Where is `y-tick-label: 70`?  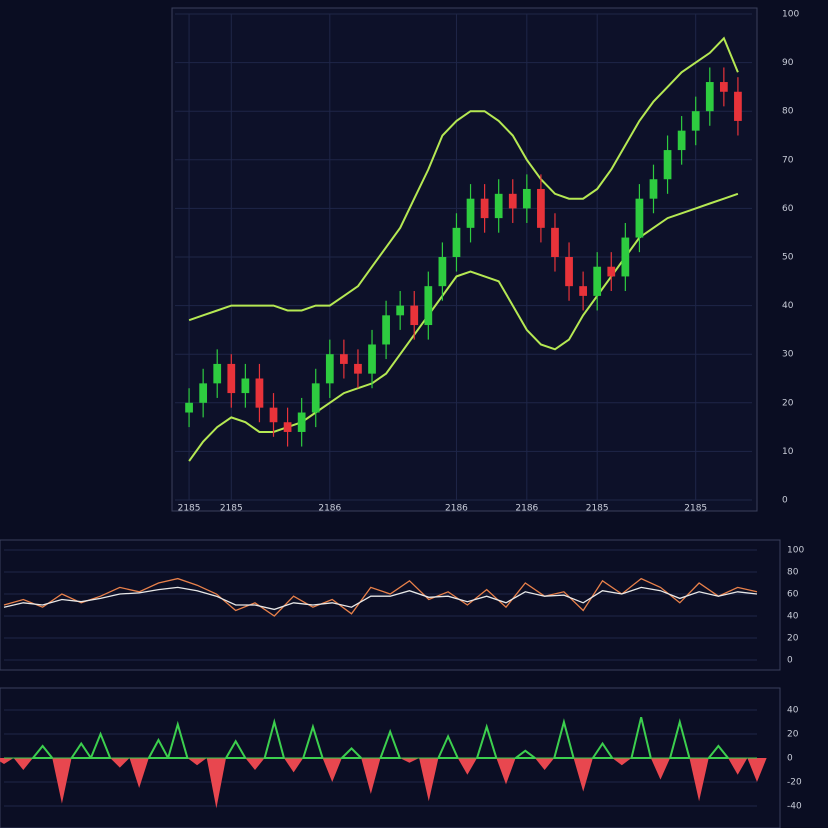 y-tick-label: 70 is located at coordinates (788, 160).